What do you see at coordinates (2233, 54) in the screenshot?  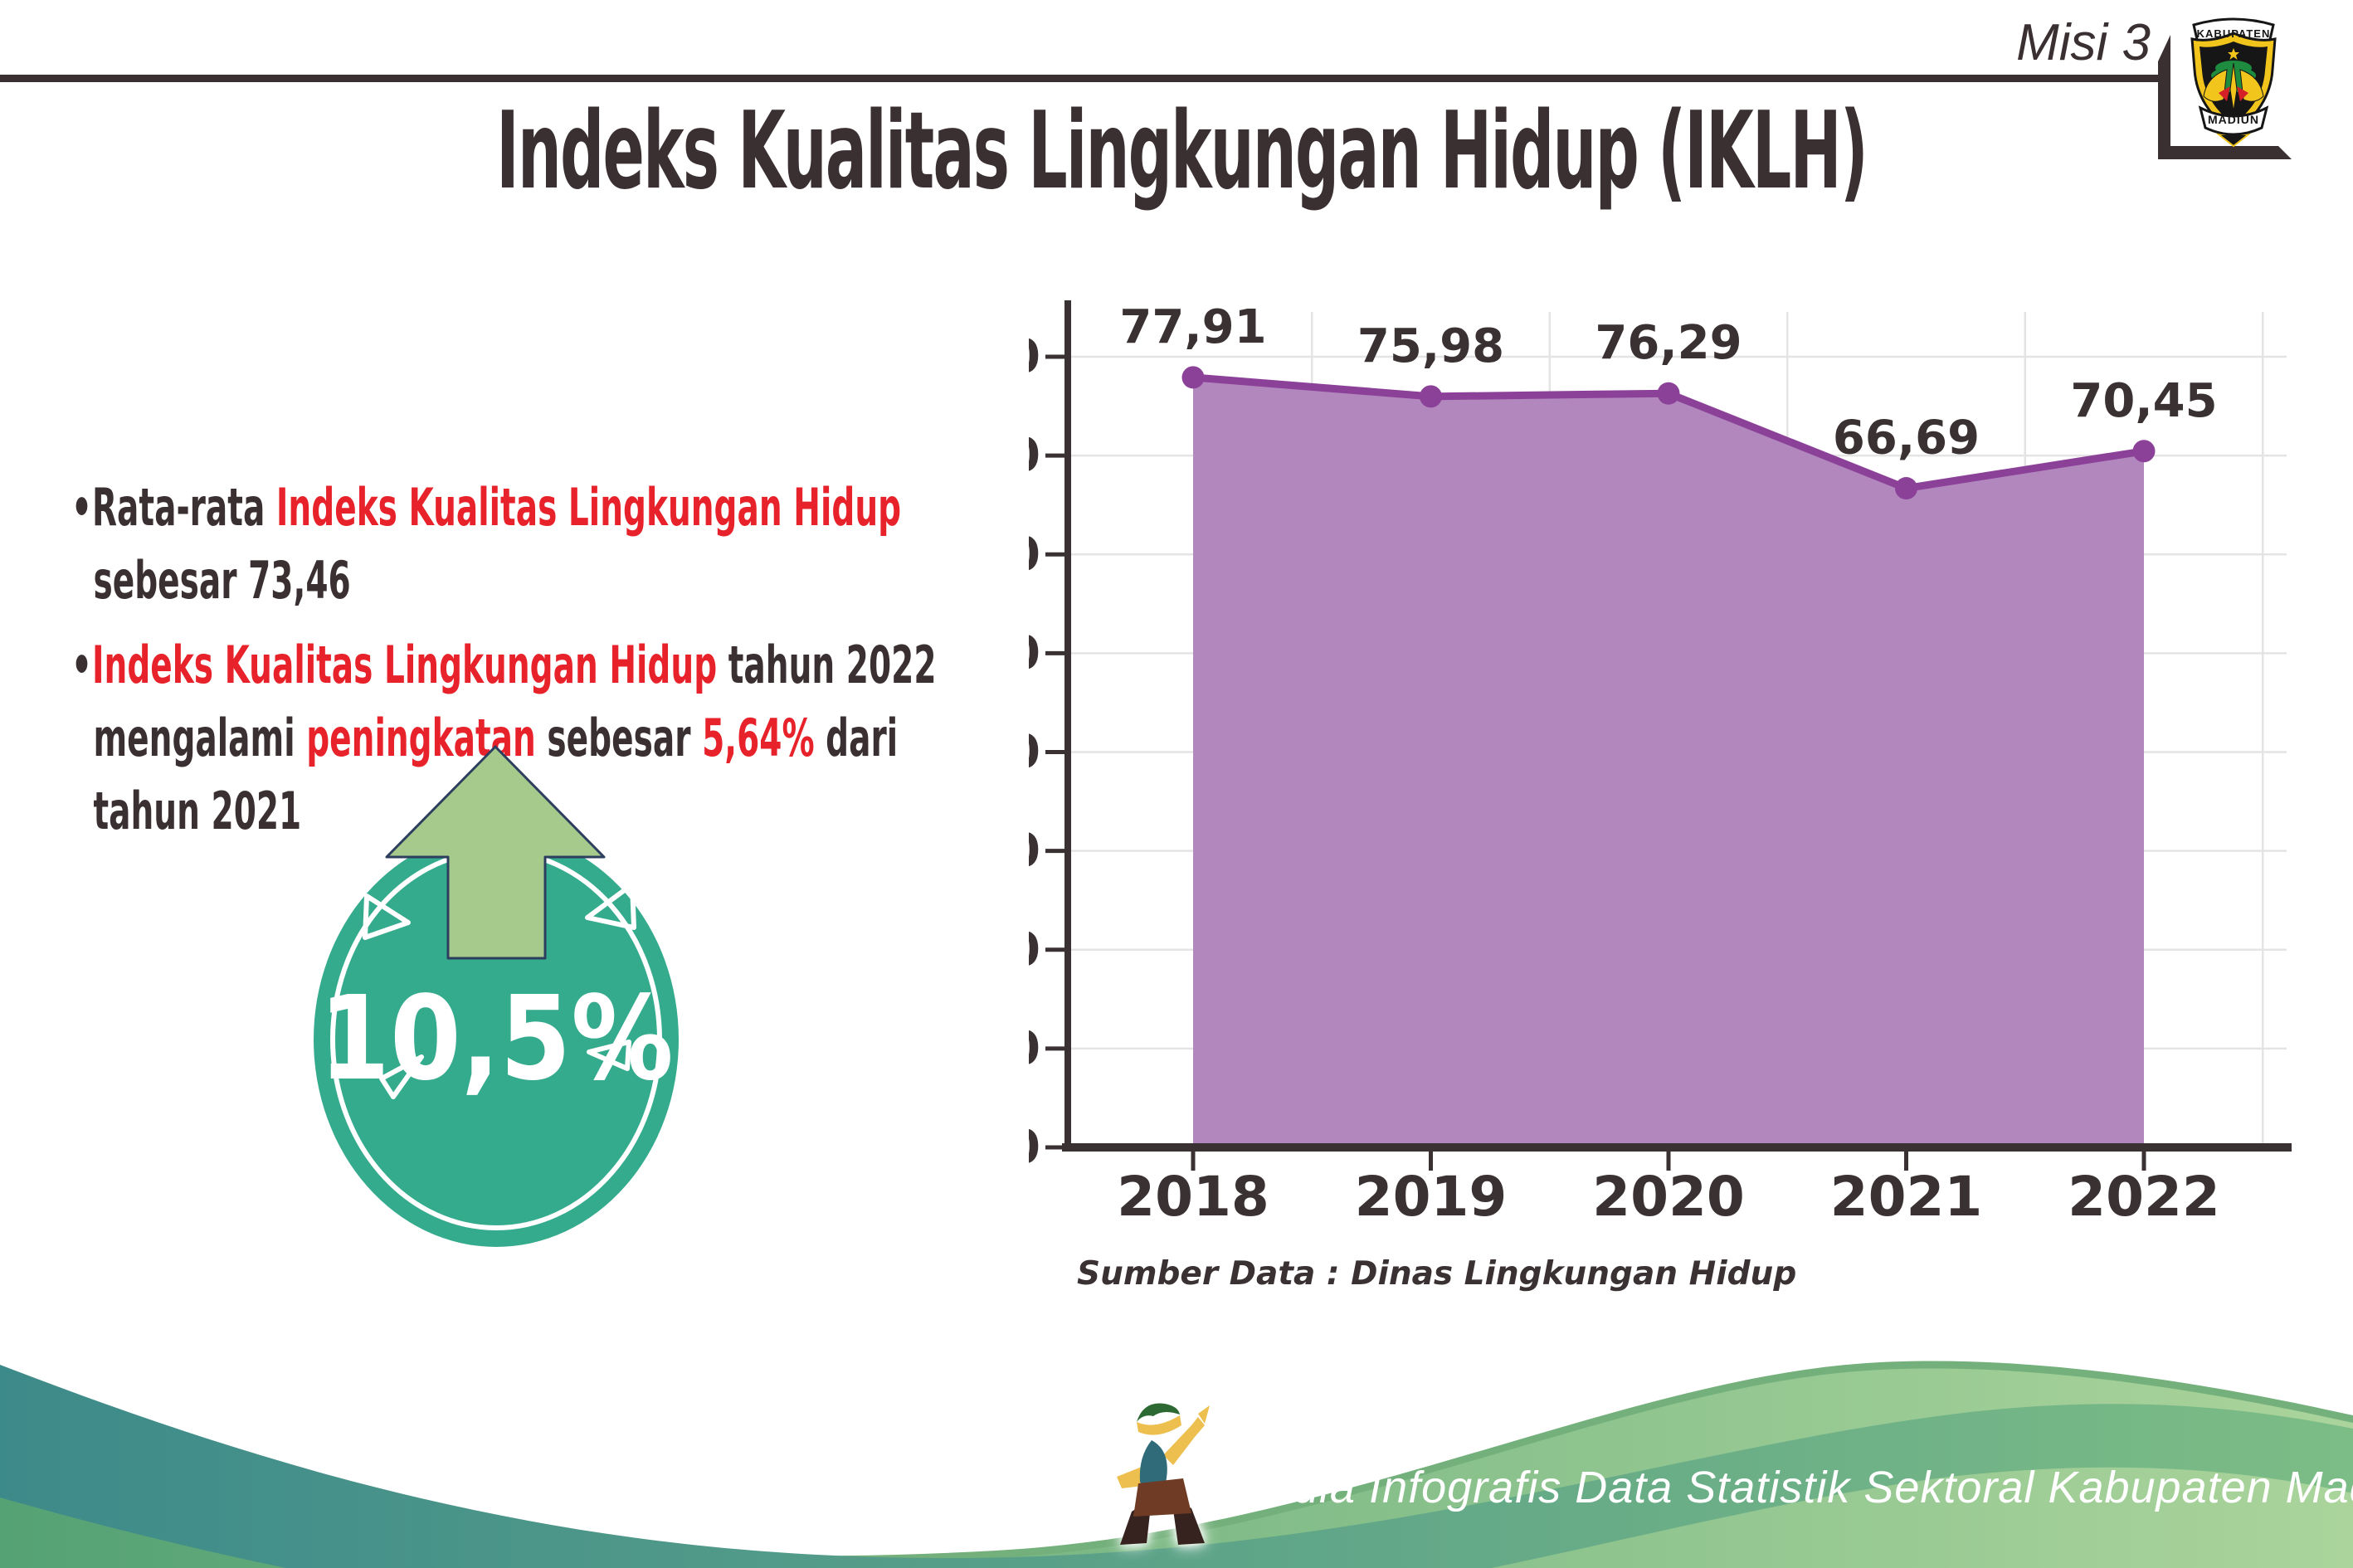 I see `logo-star-icon` at bounding box center [2233, 54].